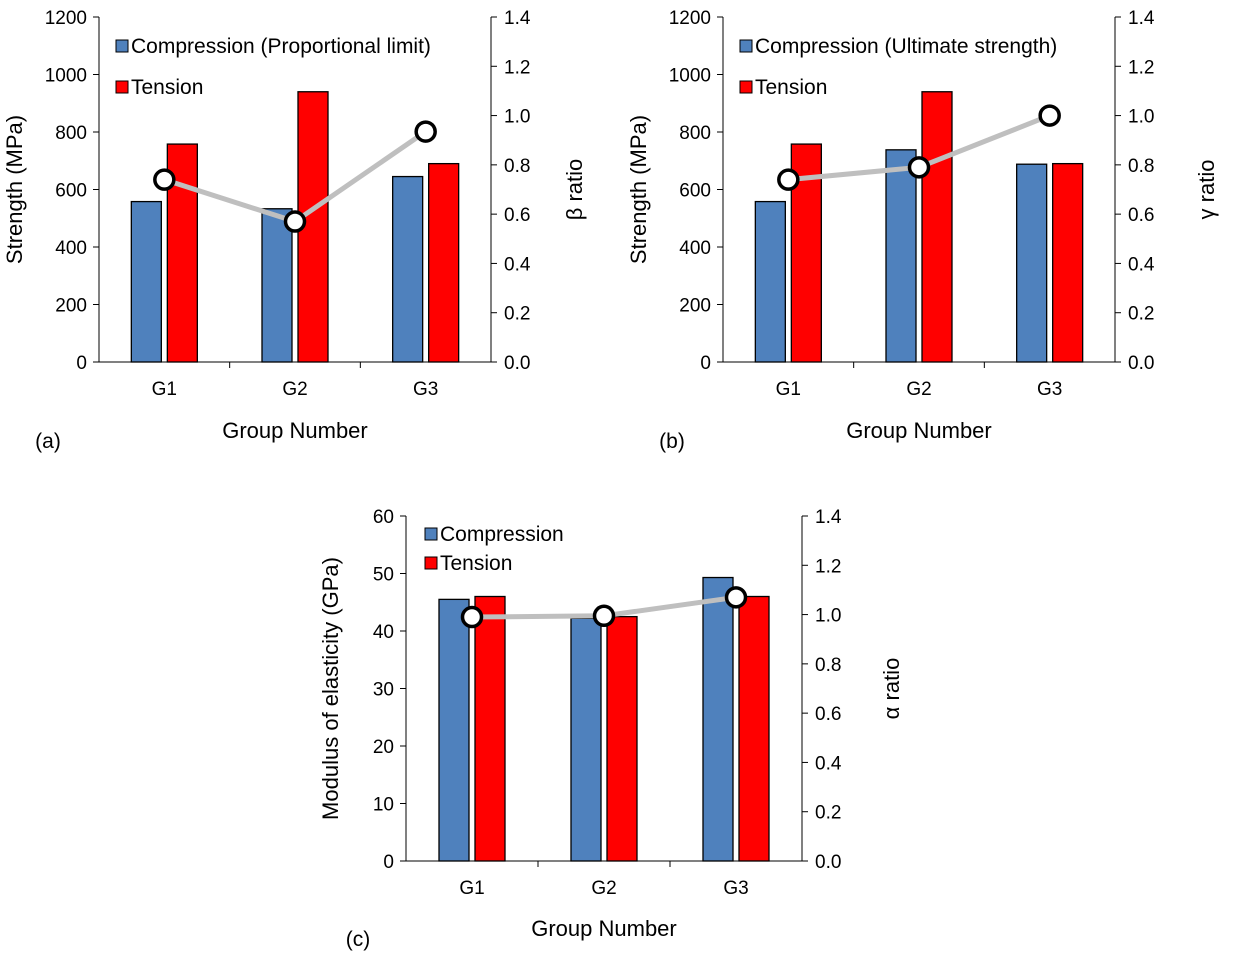  Describe the element at coordinates (383, 805) in the screenshot. I see `y-tick-label: 10` at that location.